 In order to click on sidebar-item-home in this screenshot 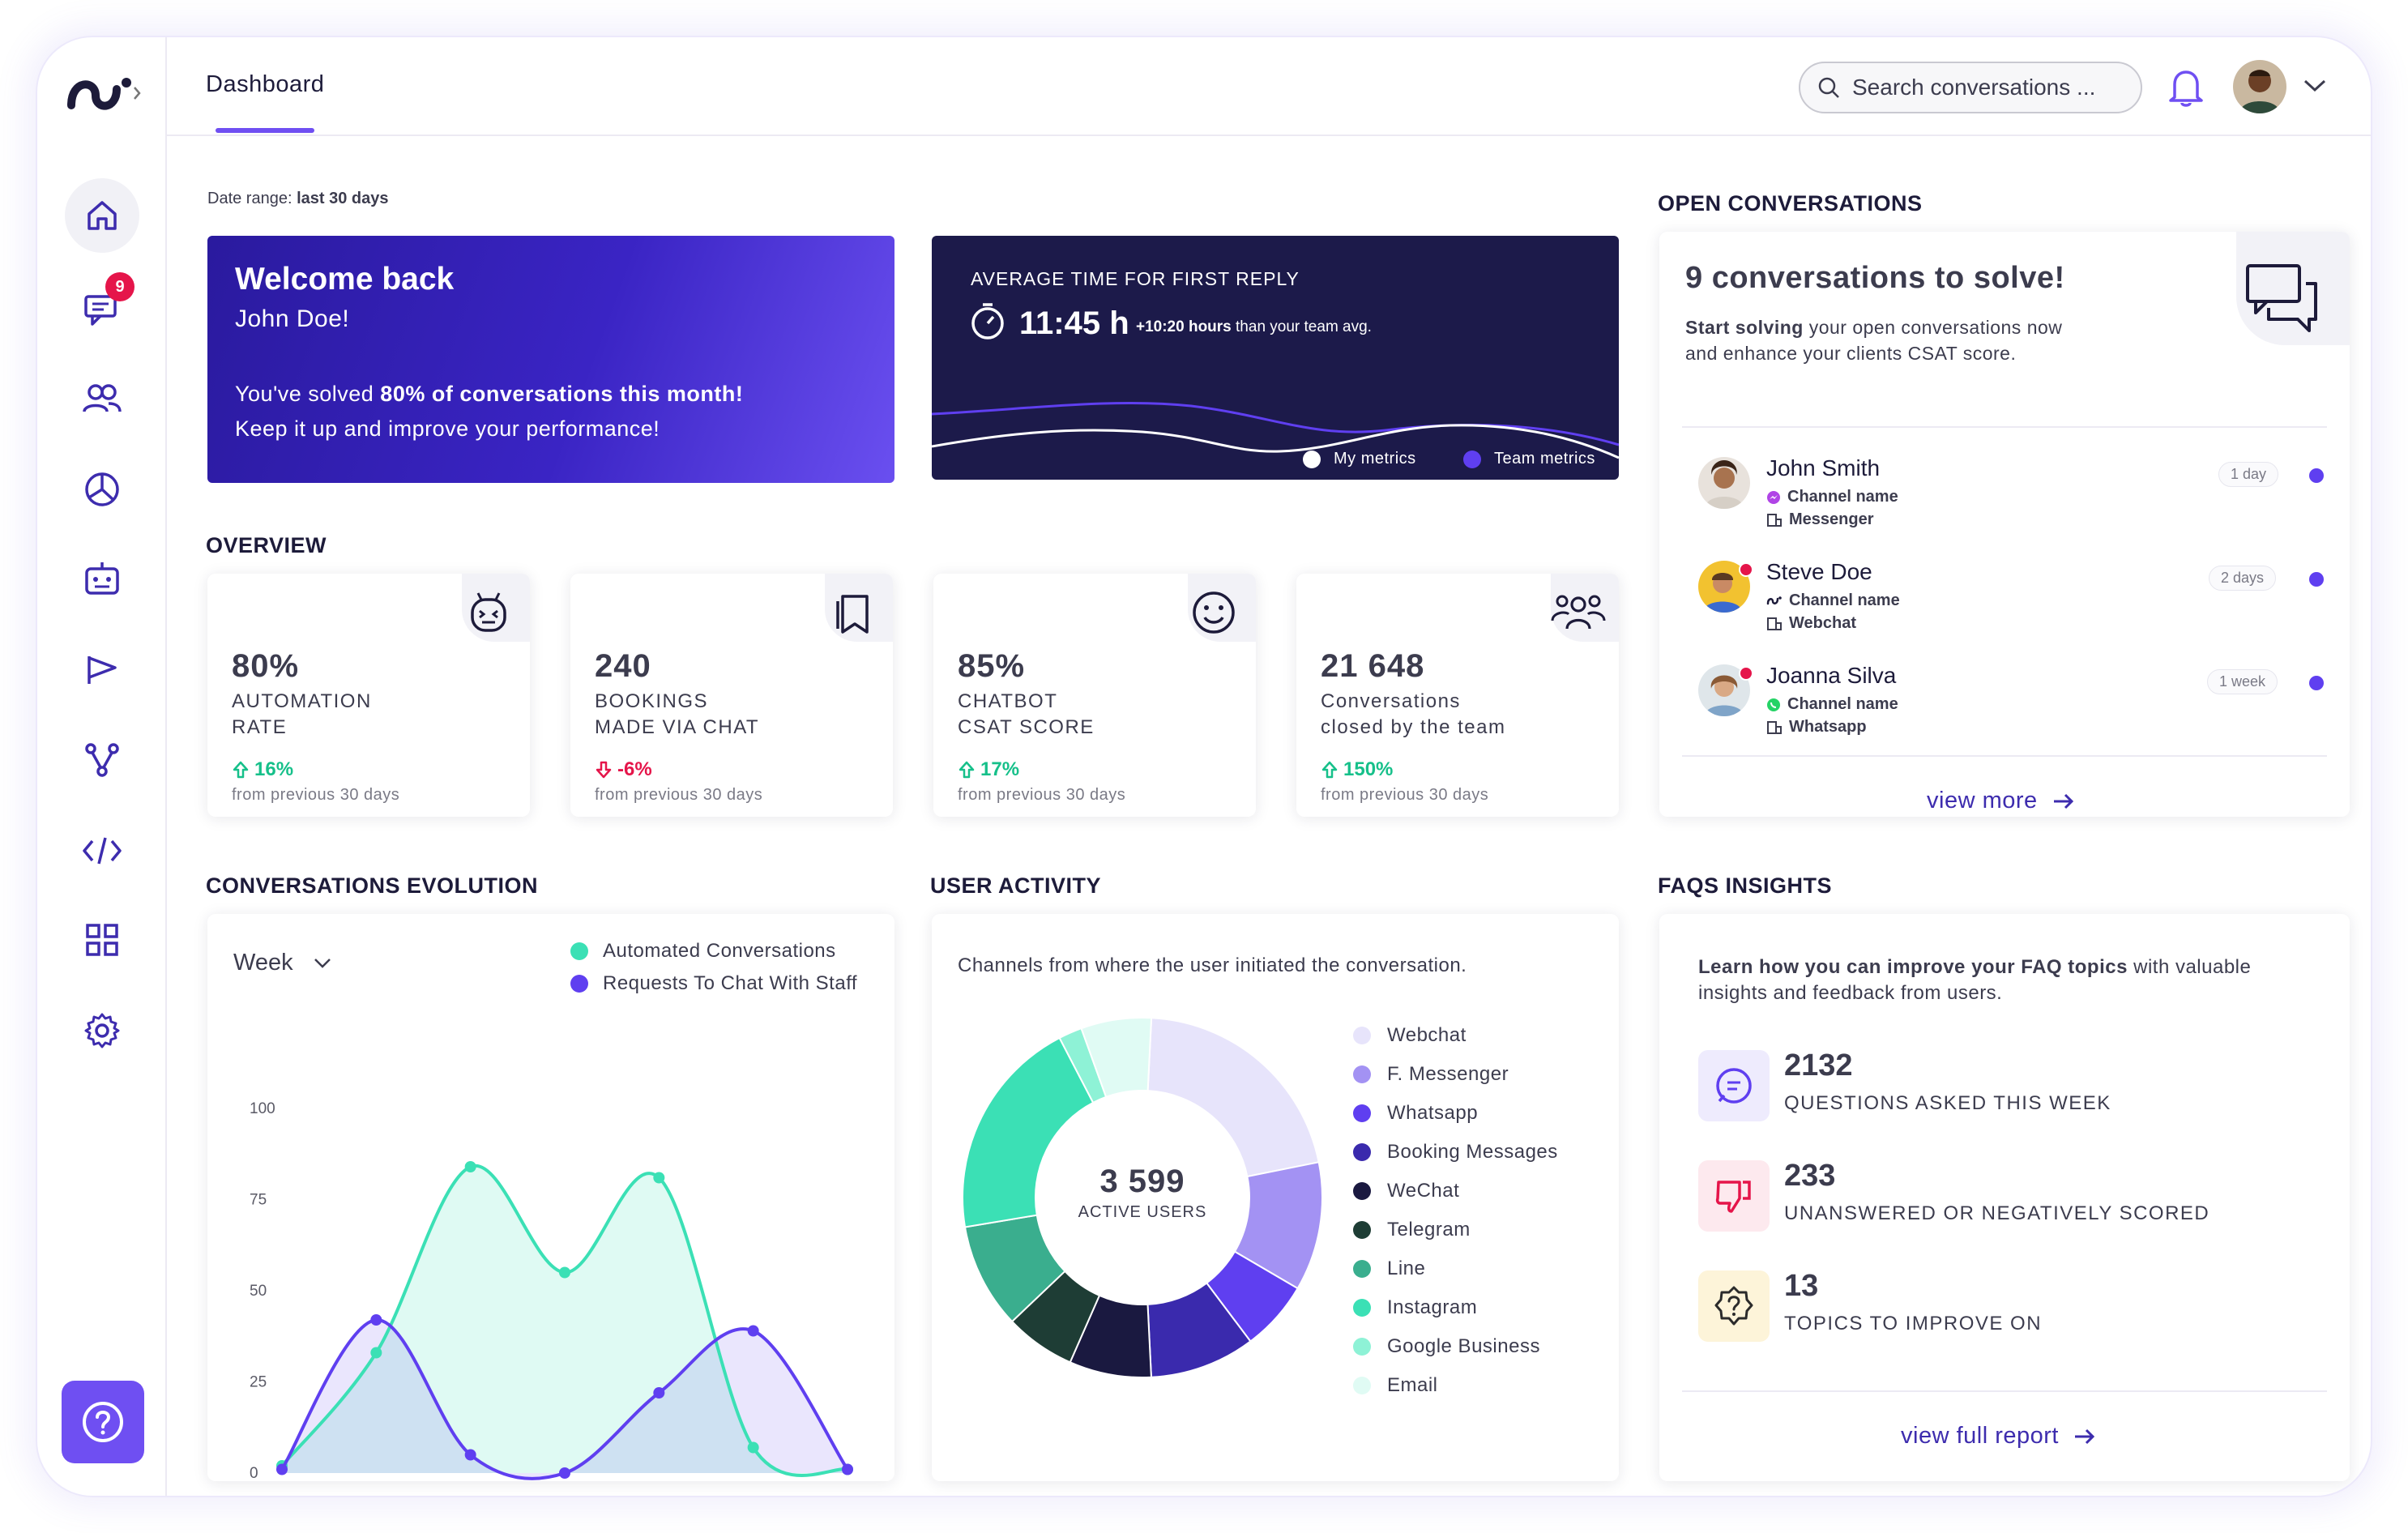, I will do `click(102, 215)`.